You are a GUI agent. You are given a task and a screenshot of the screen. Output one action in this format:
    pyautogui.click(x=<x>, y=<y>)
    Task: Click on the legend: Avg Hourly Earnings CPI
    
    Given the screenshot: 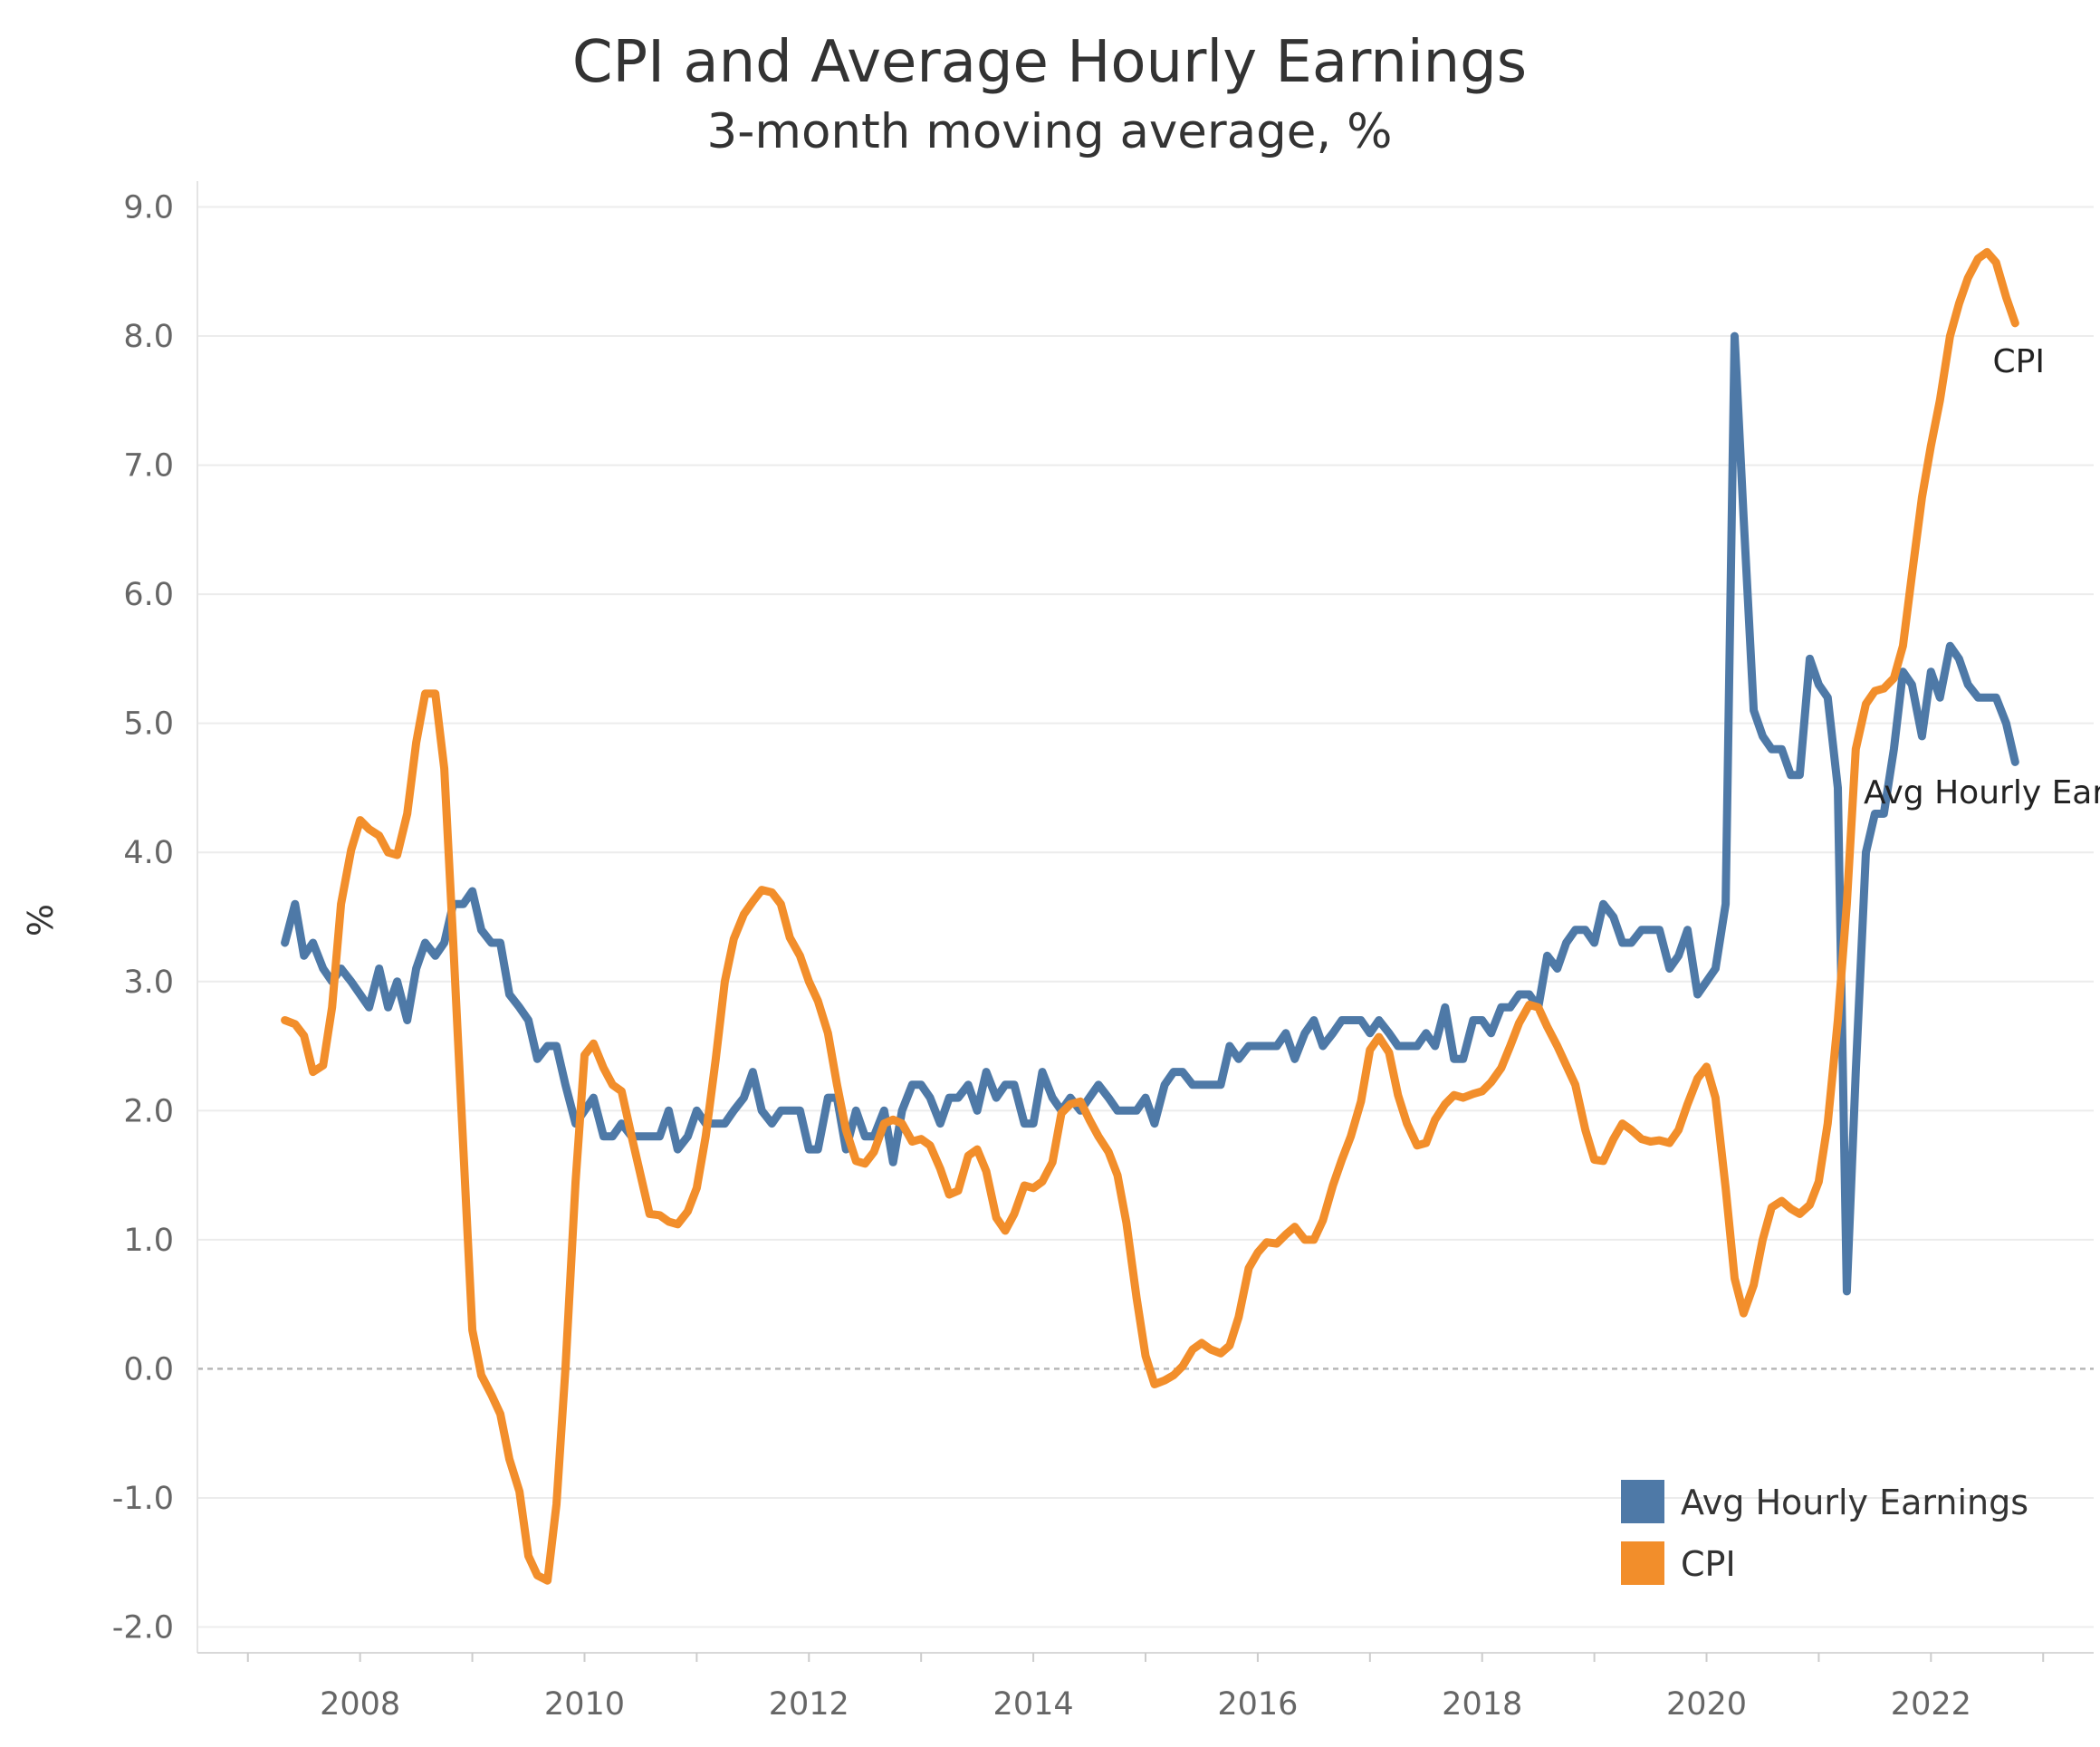 What is the action you would take?
    pyautogui.click(x=1824, y=1532)
    